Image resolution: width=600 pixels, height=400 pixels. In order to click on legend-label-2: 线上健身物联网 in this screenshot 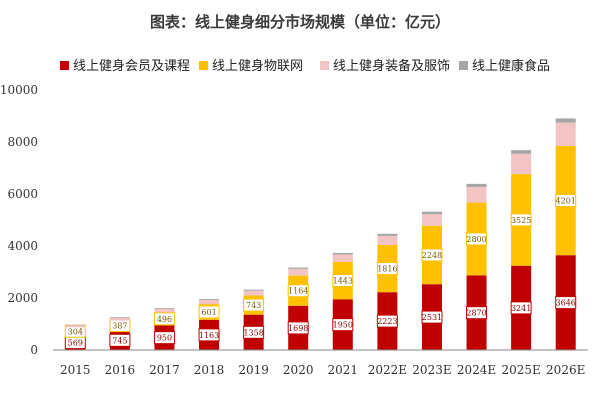, I will do `click(257, 66)`.